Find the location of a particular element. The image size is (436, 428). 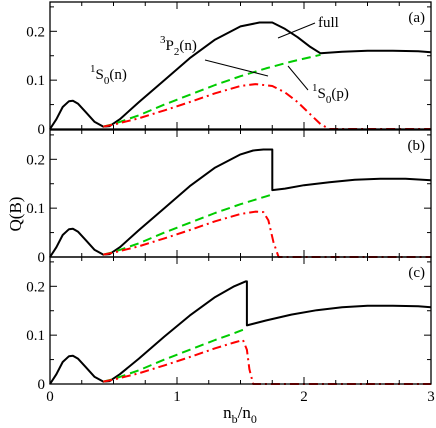

annotation-1s0-n: 1S0(n) is located at coordinates (108, 75).